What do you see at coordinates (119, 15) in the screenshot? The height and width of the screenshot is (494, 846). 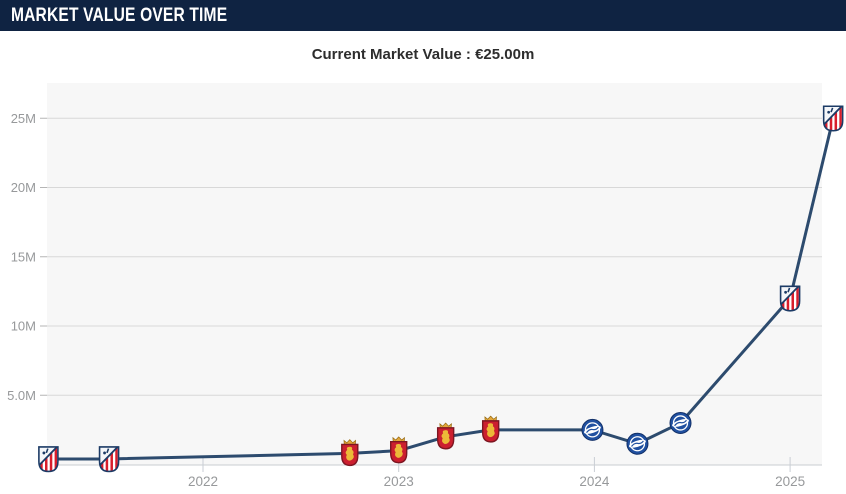 I see `page-title: MARKET VALUE OVER TIME` at bounding box center [119, 15].